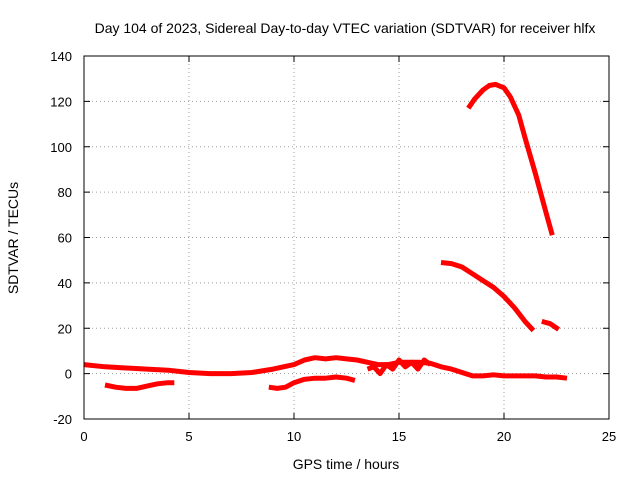 The height and width of the screenshot is (480, 640). Describe the element at coordinates (65, 328) in the screenshot. I see `y-tick-label: 20` at that location.